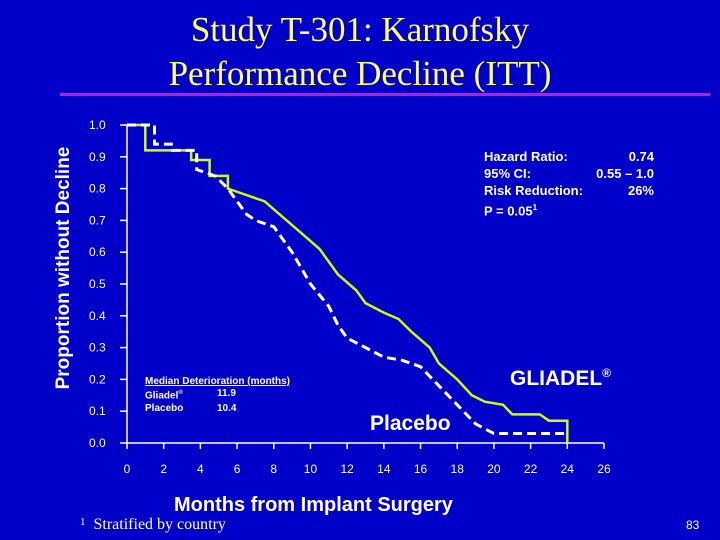 The height and width of the screenshot is (540, 720). I want to click on hazard-label: Hazard Ratio:, so click(526, 156).